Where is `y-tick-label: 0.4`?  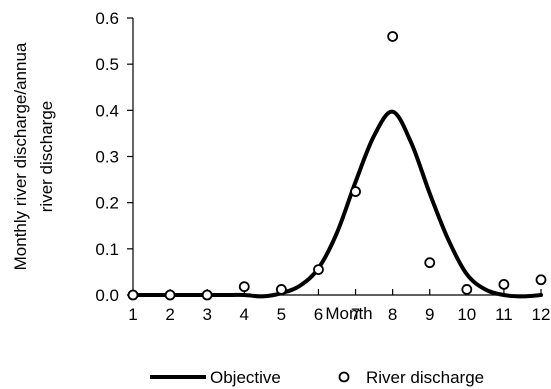 y-tick-label: 0.4 is located at coordinates (107, 110).